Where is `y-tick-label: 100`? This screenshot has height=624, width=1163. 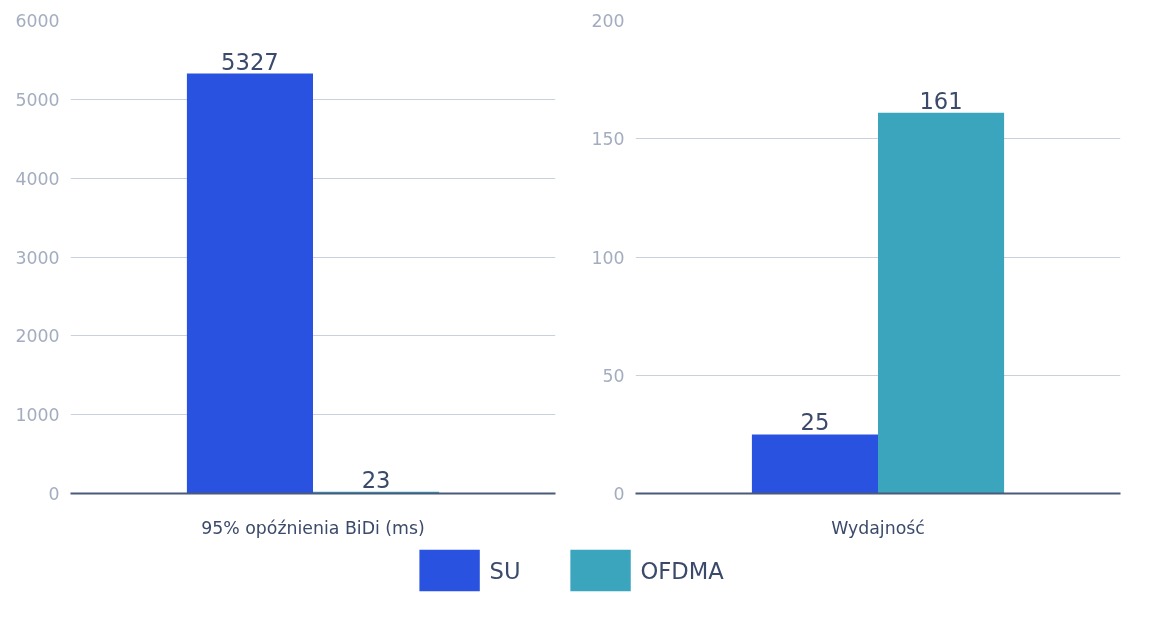
y-tick-label: 100 is located at coordinates (608, 257).